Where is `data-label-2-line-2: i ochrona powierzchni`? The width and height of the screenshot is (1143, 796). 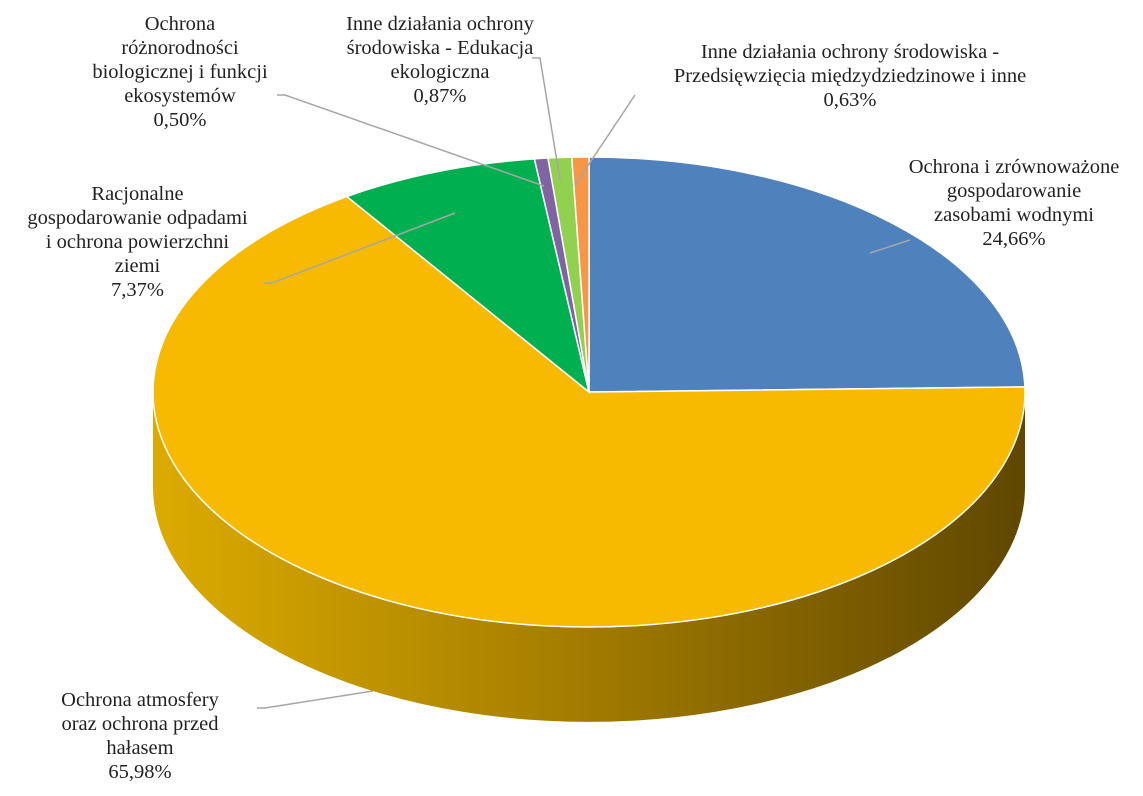 data-label-2-line-2: i ochrona powierzchni is located at coordinates (137, 242).